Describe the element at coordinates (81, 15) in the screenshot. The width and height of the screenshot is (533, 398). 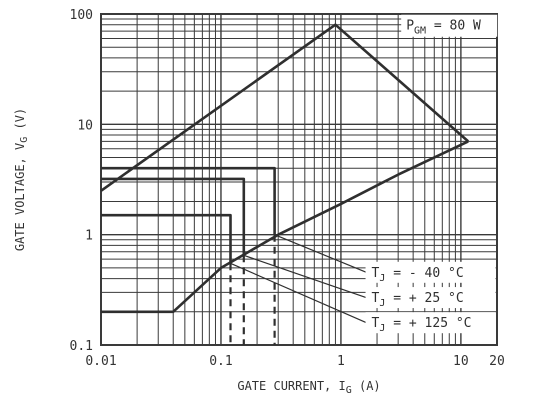
I see `y-tick-label: 100` at that location.